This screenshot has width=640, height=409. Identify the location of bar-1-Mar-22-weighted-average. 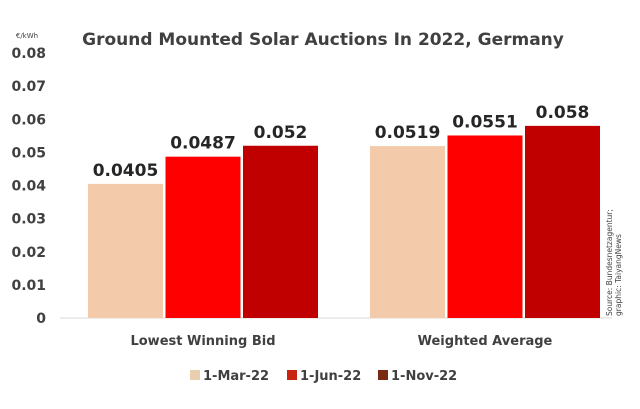
(407, 232).